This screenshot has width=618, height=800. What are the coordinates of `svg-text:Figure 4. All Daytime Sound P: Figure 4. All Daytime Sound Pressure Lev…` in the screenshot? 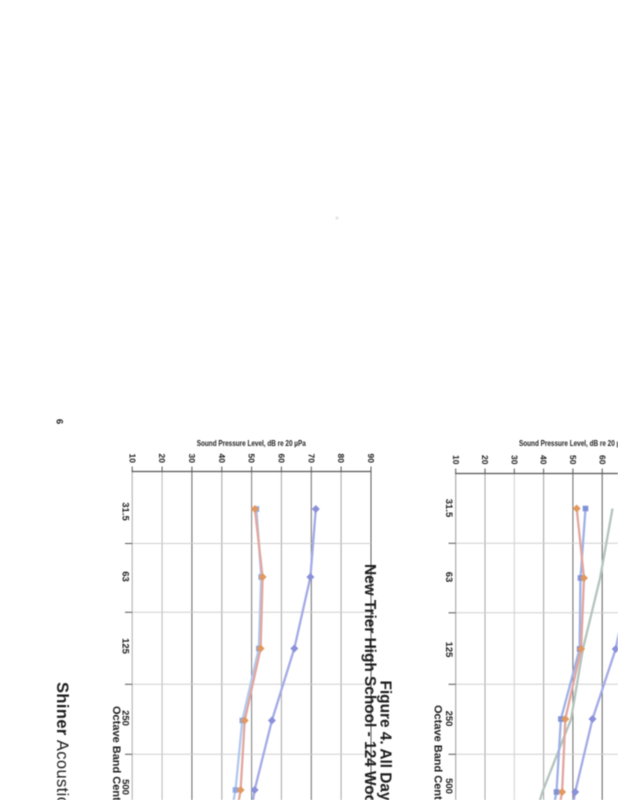 It's located at (385, 740).